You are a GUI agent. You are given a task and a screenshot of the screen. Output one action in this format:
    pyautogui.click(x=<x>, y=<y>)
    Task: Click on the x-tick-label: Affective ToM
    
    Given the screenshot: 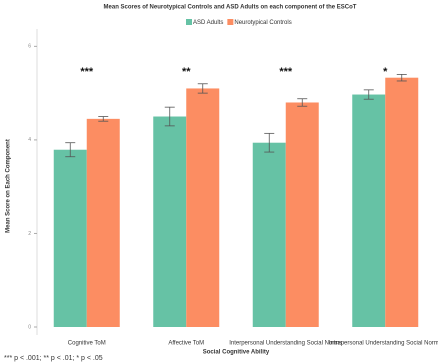 What is the action you would take?
    pyautogui.click(x=186, y=344)
    